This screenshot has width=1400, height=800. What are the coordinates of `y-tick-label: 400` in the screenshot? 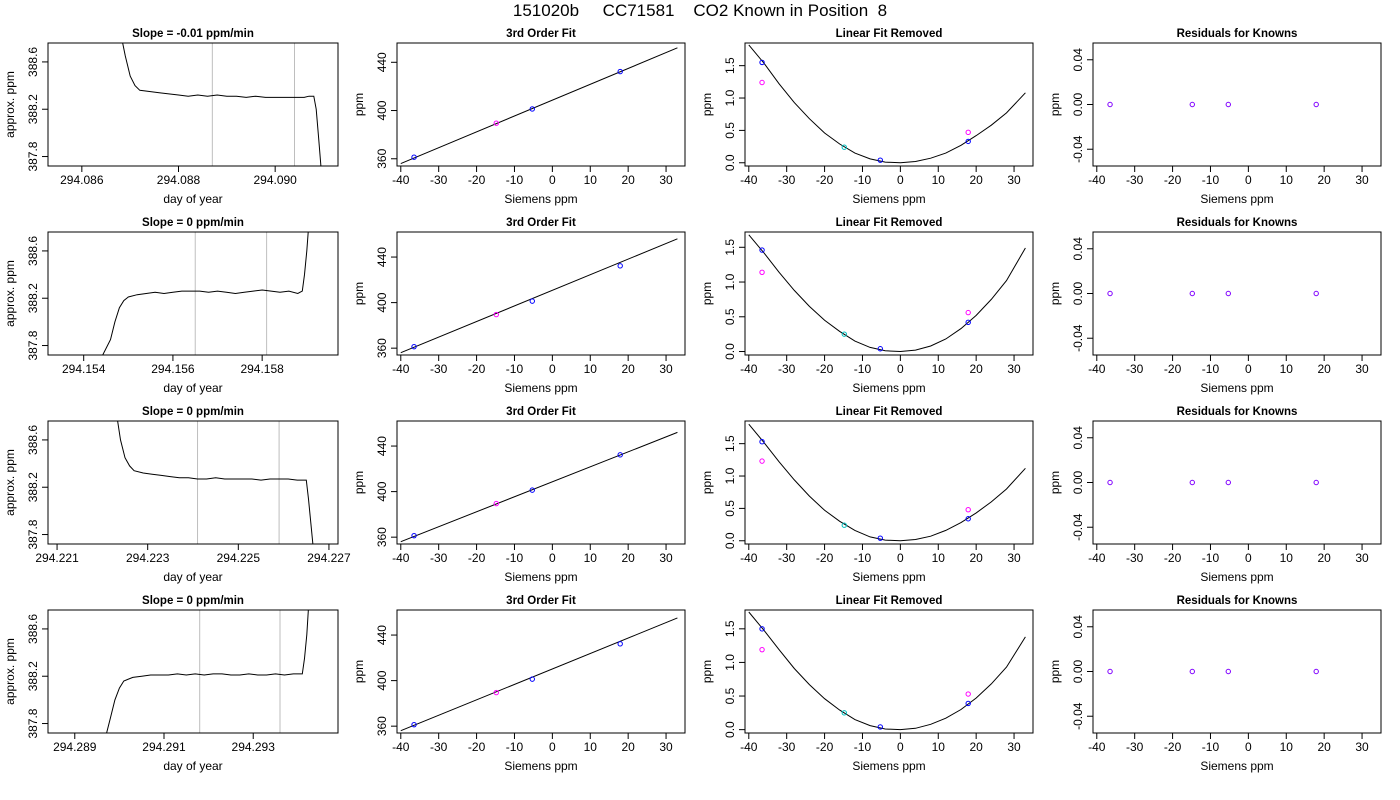 It's located at (382, 491).